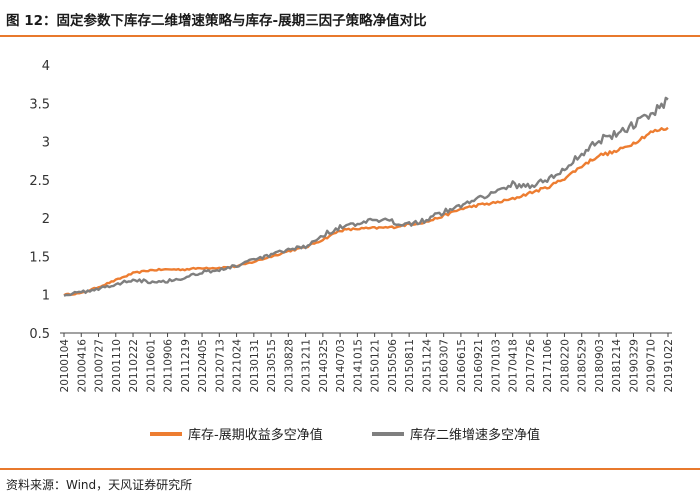  What do you see at coordinates (634, 365) in the screenshot?
I see `x-tick-label: 20190329` at bounding box center [634, 365].